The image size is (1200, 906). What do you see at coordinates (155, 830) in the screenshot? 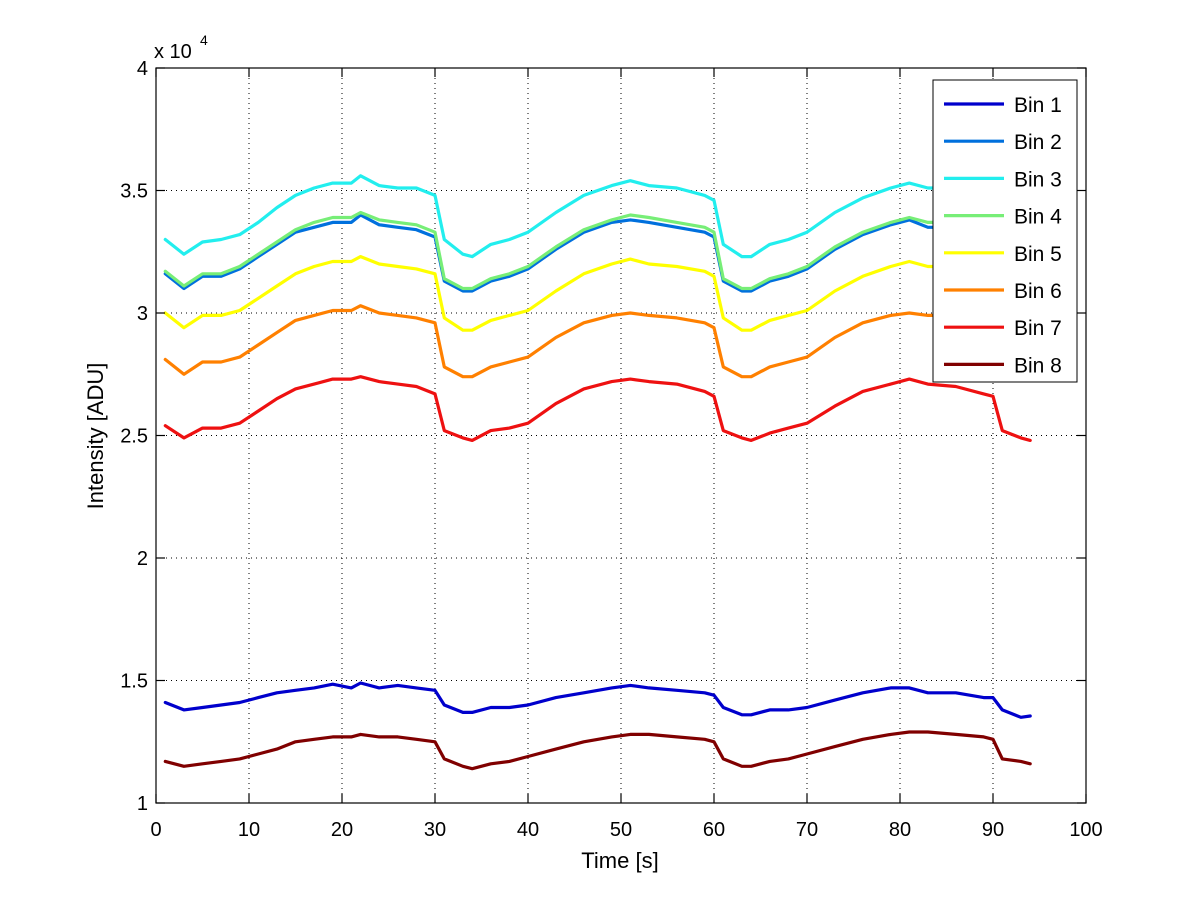
I see `x-tick-label: 0` at bounding box center [155, 830].